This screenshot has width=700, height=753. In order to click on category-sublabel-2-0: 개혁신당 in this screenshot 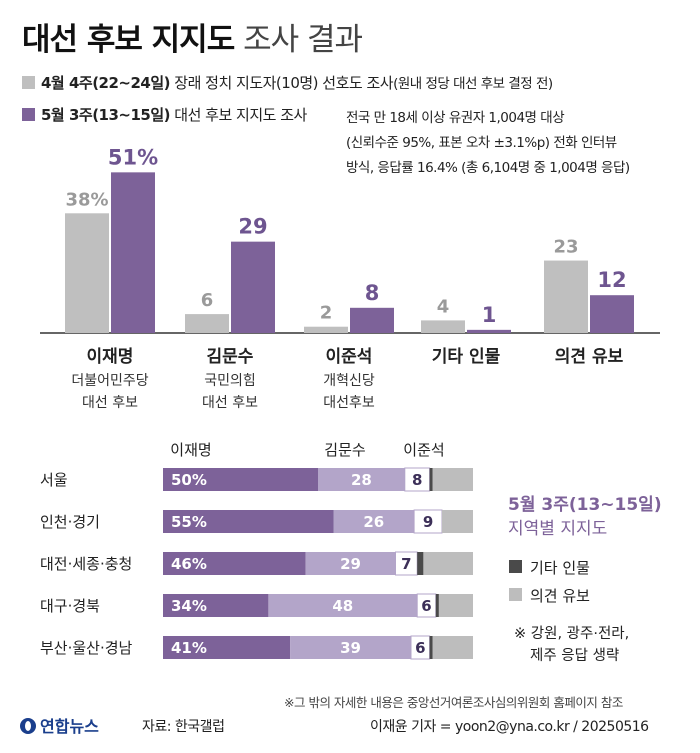, I will do `click(349, 381)`.